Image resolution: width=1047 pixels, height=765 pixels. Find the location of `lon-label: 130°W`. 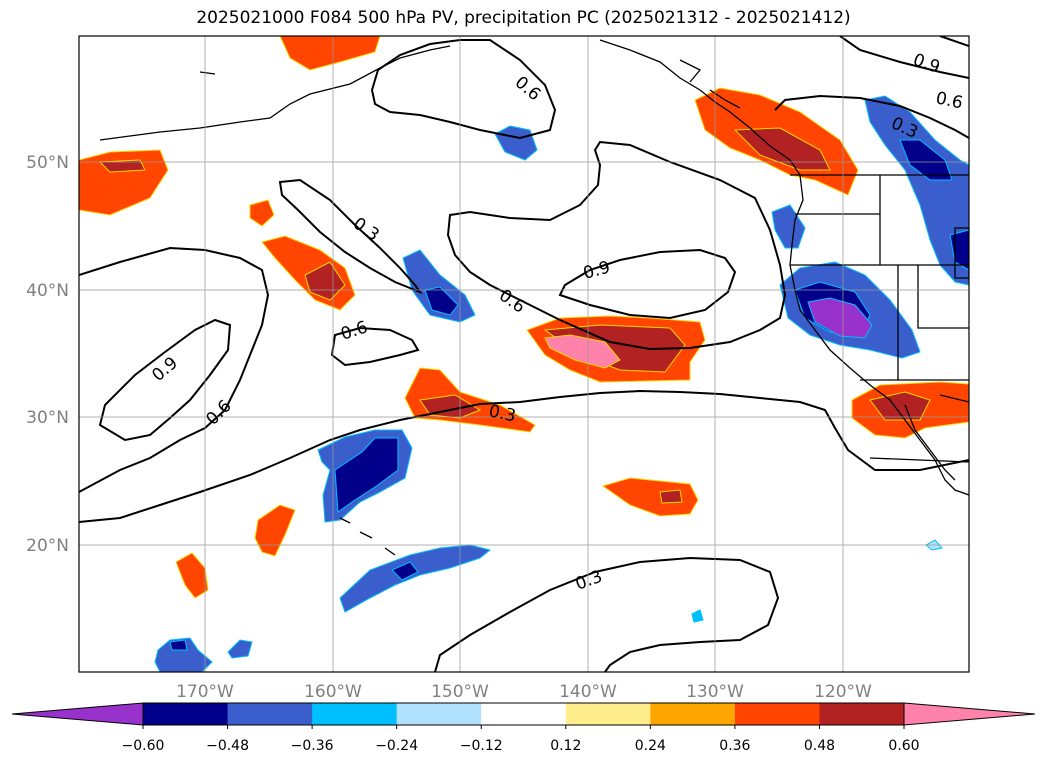

lon-label: 130°W is located at coordinates (715, 692).